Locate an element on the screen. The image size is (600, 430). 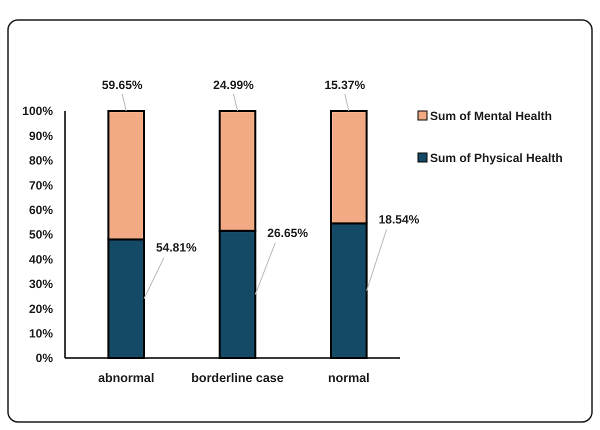
legend-label: Sum of Mental Health is located at coordinates (491, 116).